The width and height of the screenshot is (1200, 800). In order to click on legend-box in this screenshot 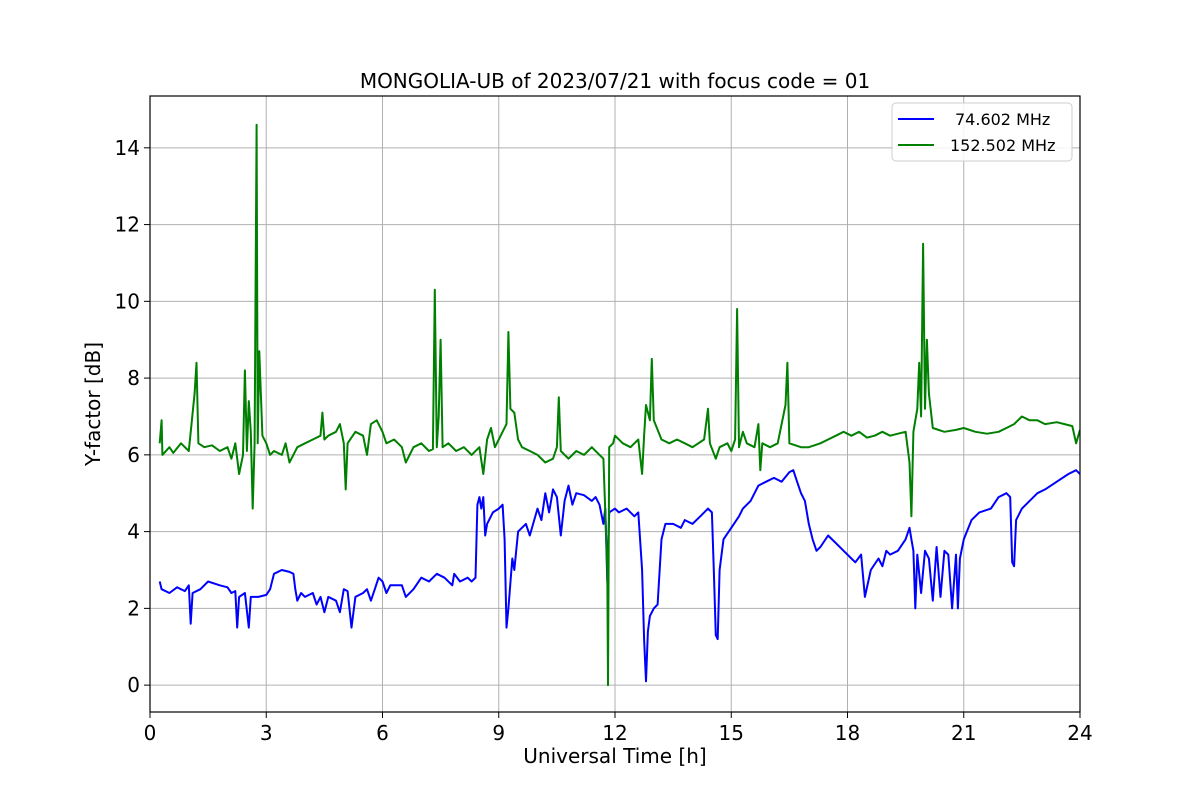, I will do `click(982, 132)`.